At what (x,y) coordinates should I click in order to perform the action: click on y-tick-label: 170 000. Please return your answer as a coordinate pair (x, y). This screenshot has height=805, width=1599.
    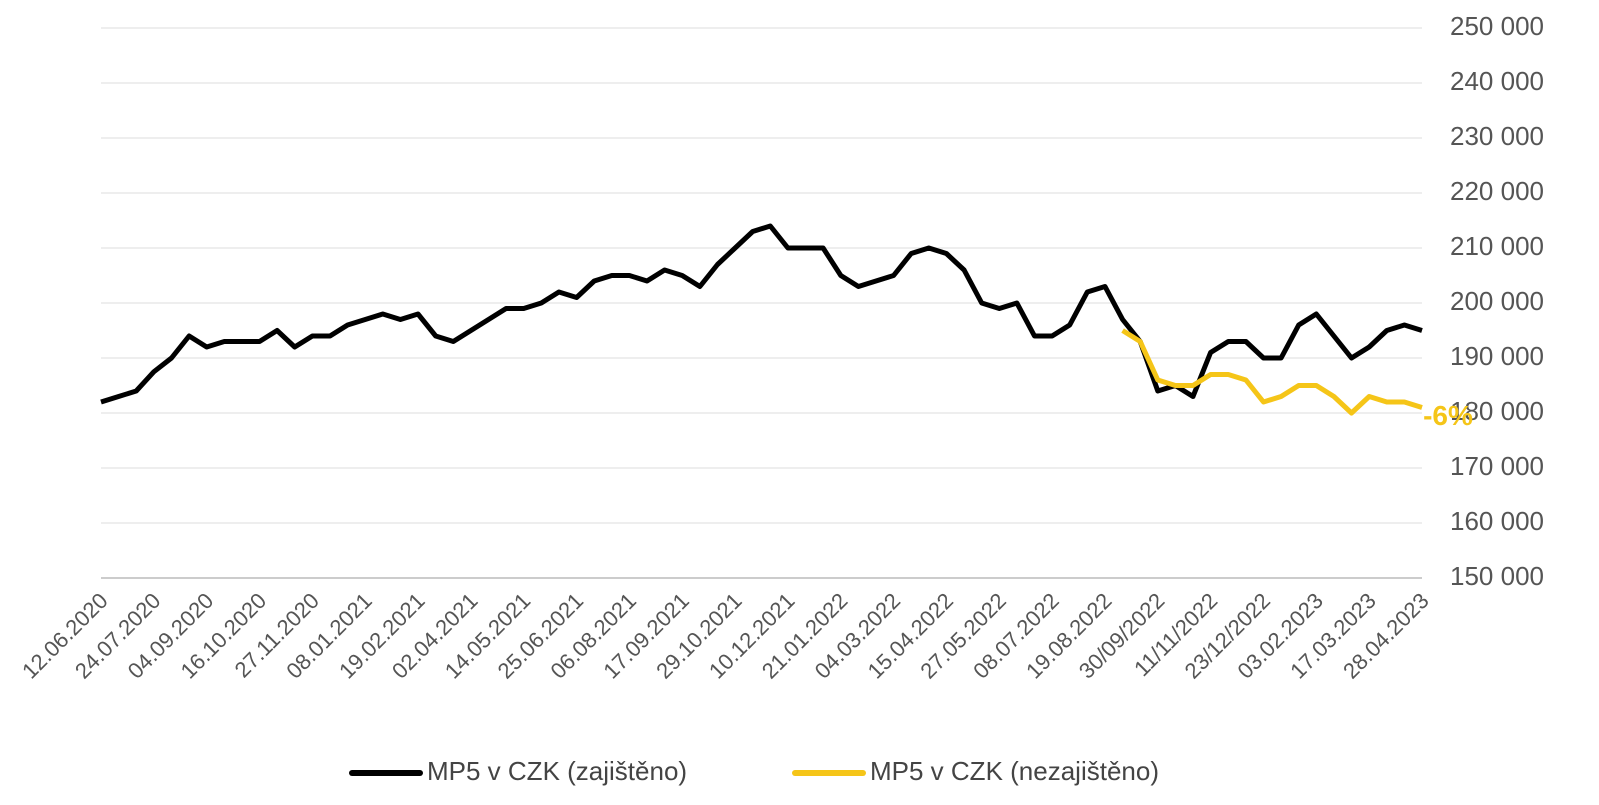
    Looking at the image, I should click on (1497, 466).